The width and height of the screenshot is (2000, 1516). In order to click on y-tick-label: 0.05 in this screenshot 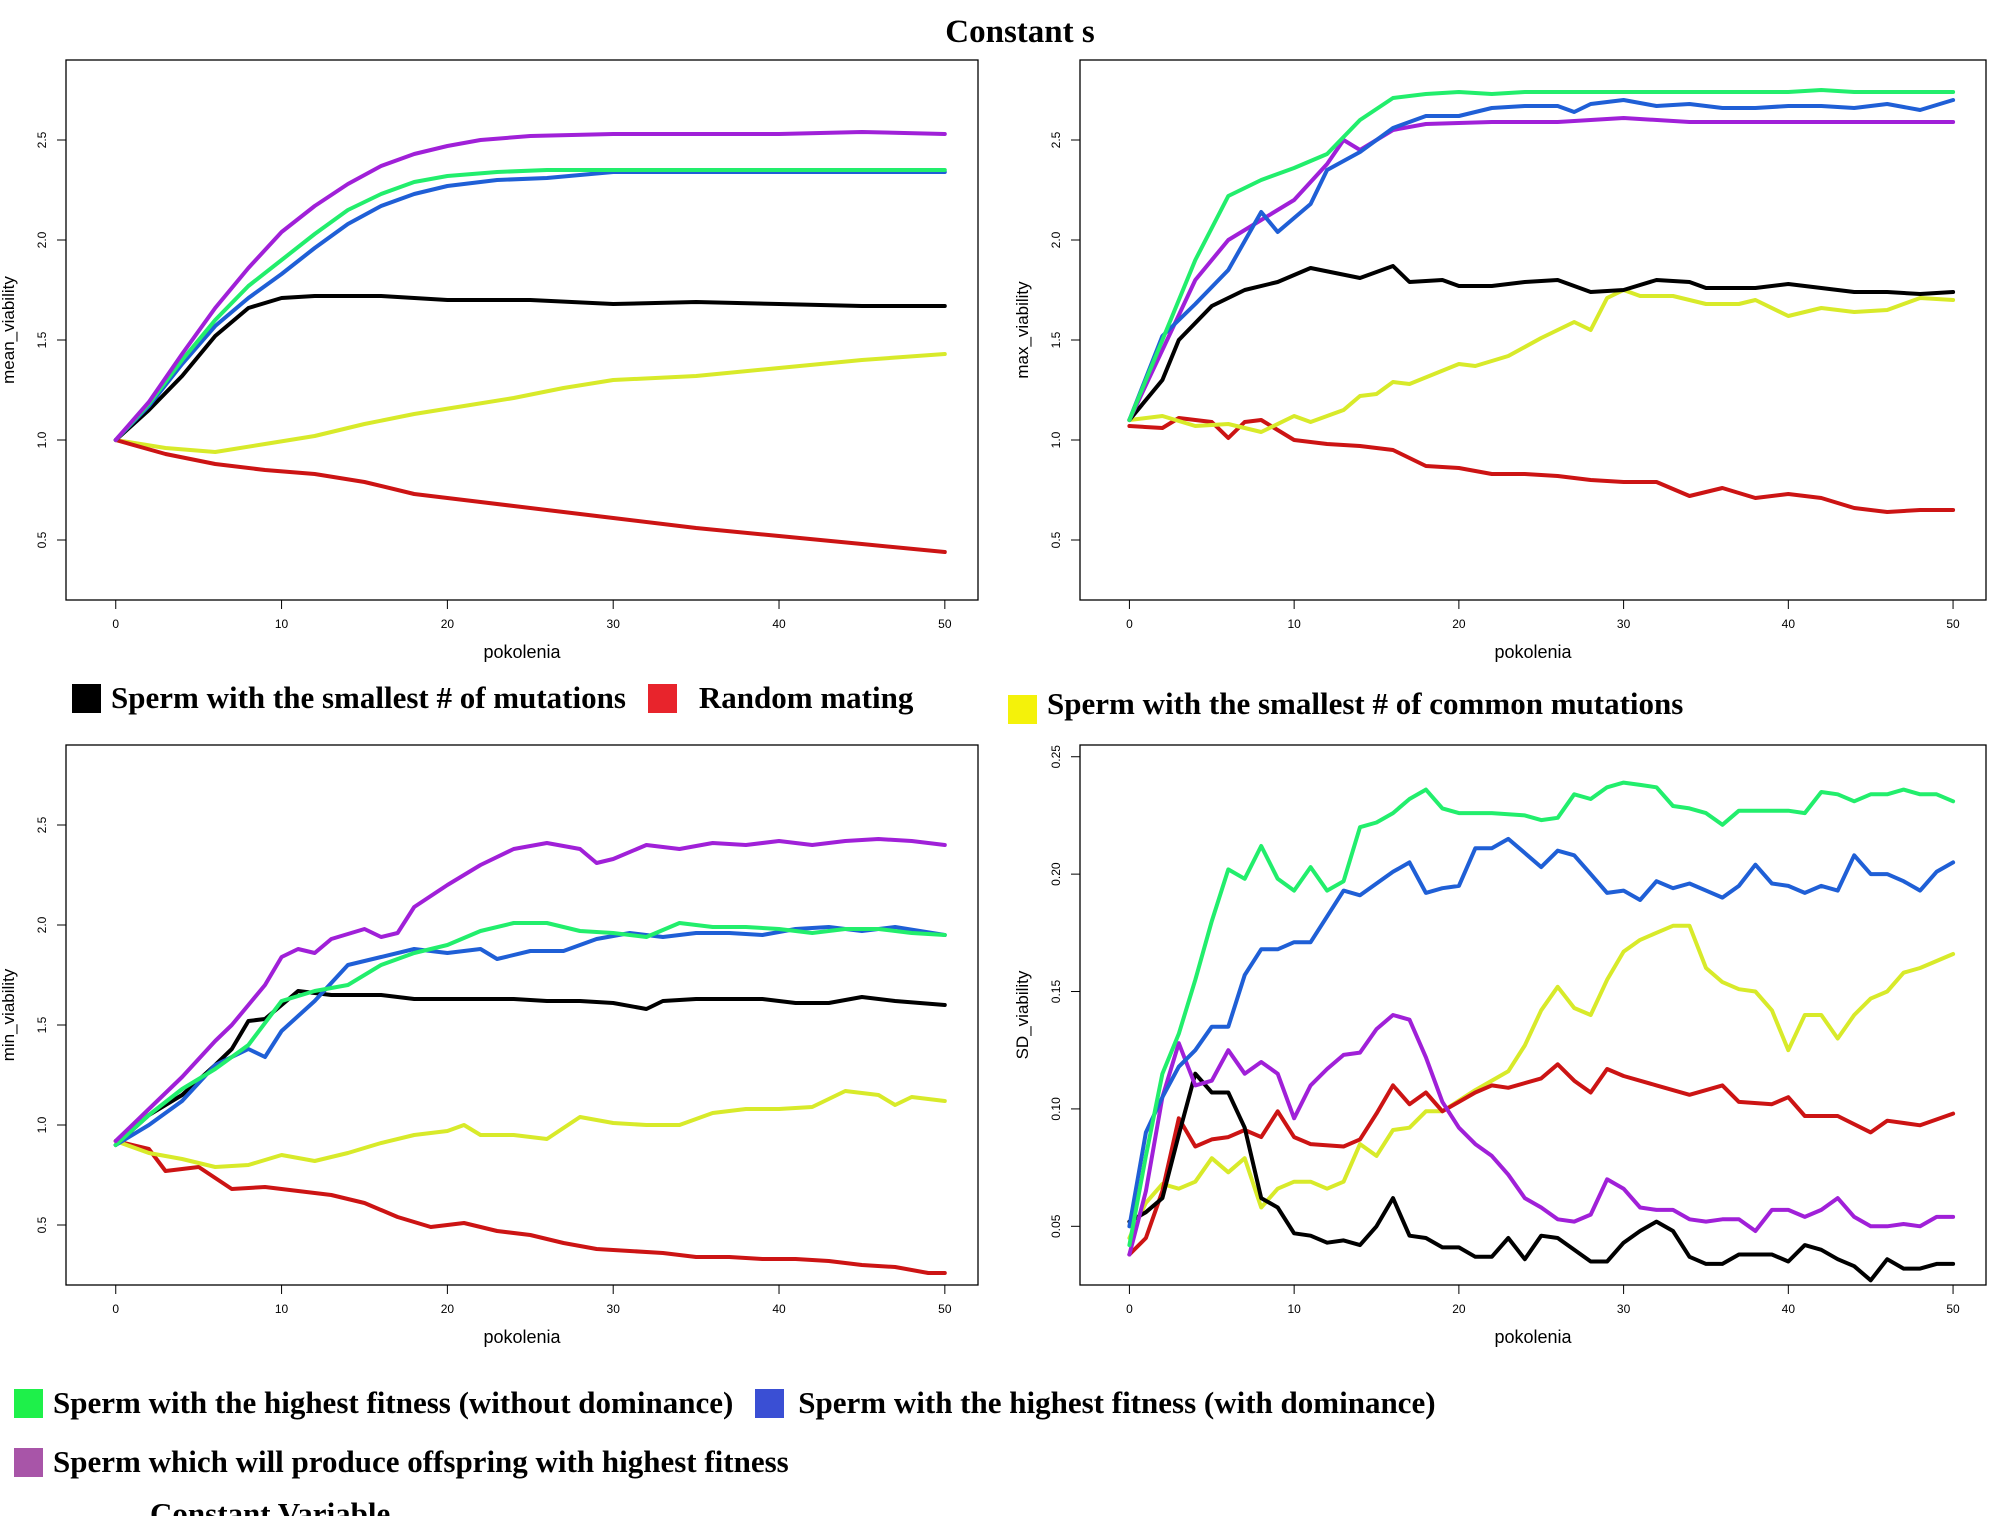, I will do `click(1056, 1226)`.